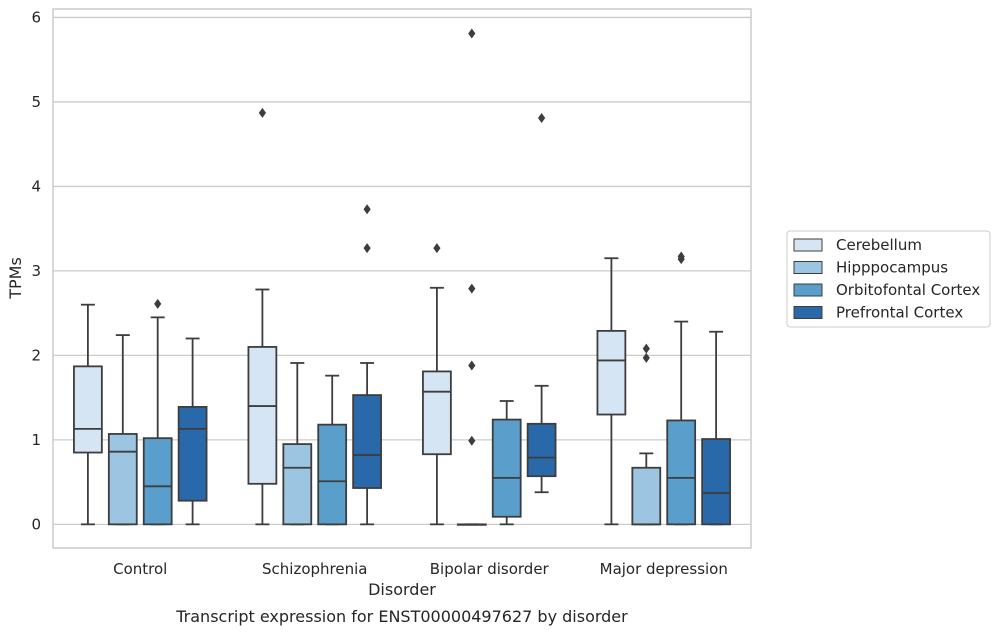 Image resolution: width=999 pixels, height=634 pixels. Describe the element at coordinates (908, 290) in the screenshot. I see `legend-label: Orbitofontal Cortex` at that location.